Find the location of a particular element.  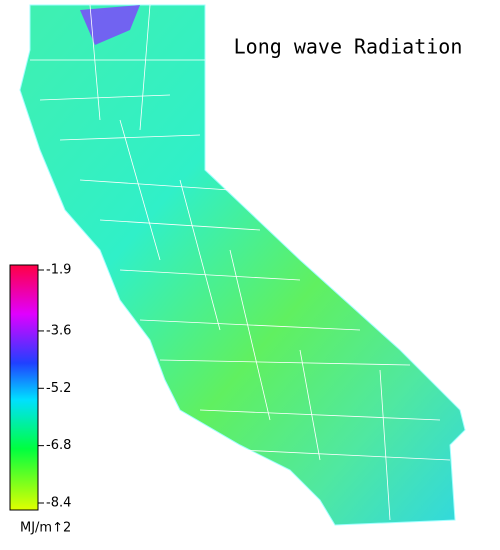

colorbar-ticks: -1.9 -3.6 -5.2 -6.8 -8.4 is located at coordinates (54, 387).